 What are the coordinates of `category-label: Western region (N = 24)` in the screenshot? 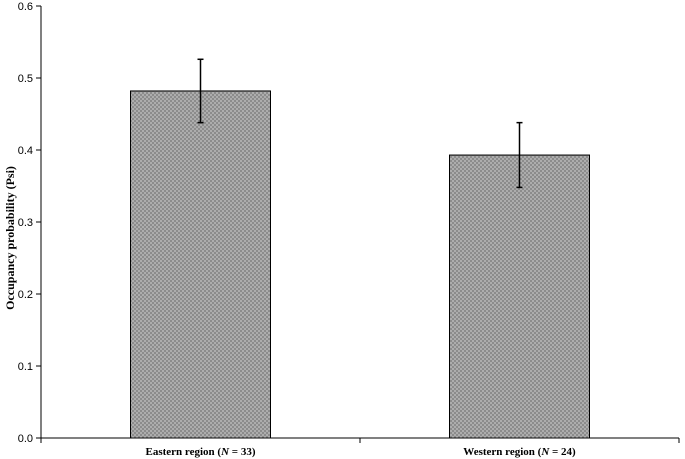 It's located at (519, 452).